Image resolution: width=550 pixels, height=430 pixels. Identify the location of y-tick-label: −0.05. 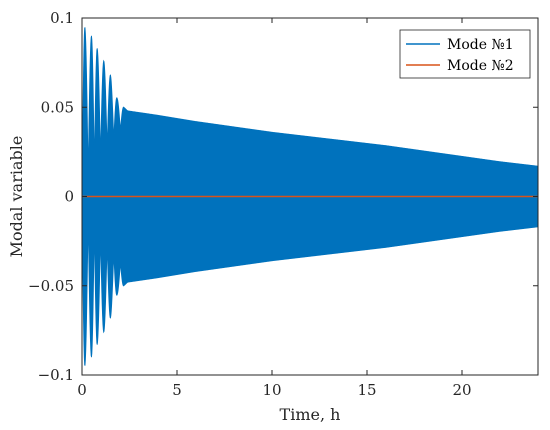
(51, 286).